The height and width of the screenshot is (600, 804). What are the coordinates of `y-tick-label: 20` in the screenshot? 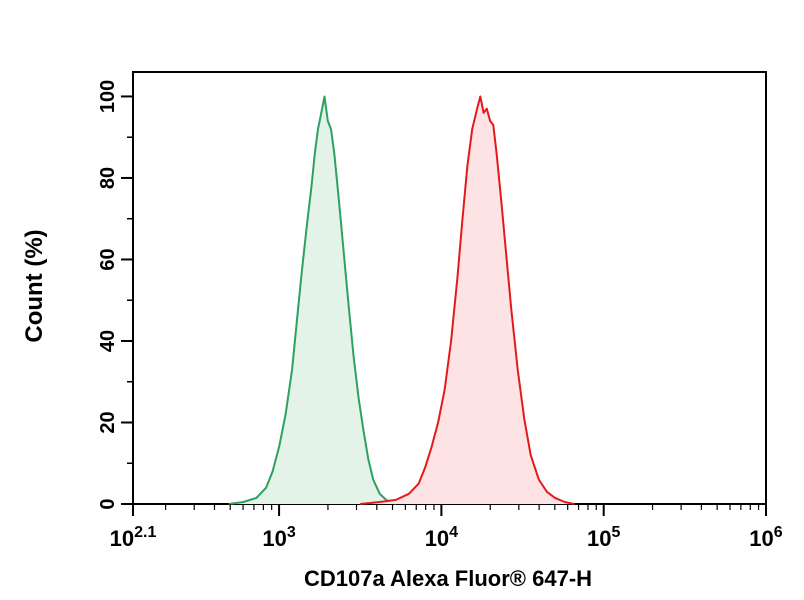 It's located at (108, 422).